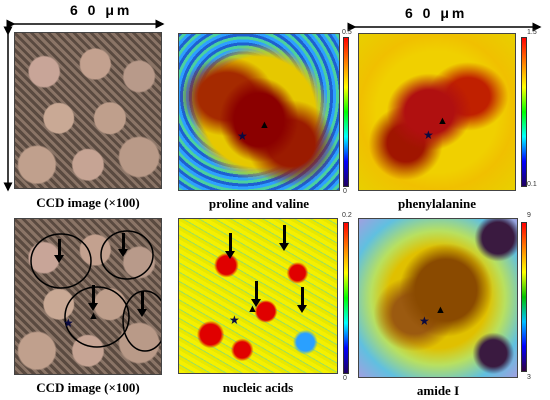 The width and height of the screenshot is (550, 400). Describe the element at coordinates (346, 298) in the screenshot. I see `colorbar-nucleic-acids` at that location.